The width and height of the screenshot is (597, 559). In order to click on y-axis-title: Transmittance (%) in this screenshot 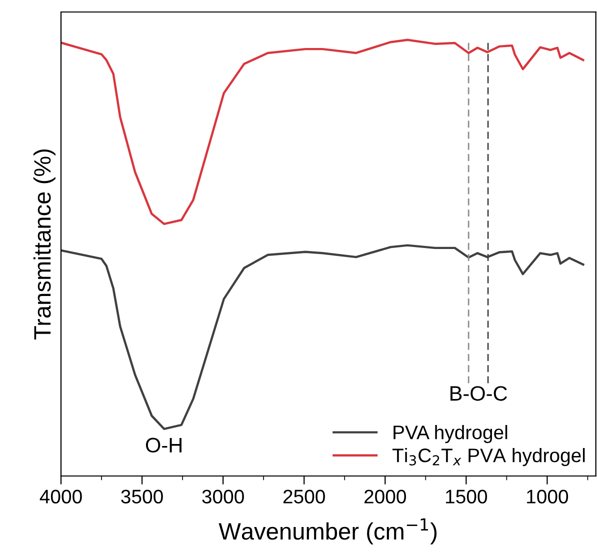, I will do `click(44, 244)`.